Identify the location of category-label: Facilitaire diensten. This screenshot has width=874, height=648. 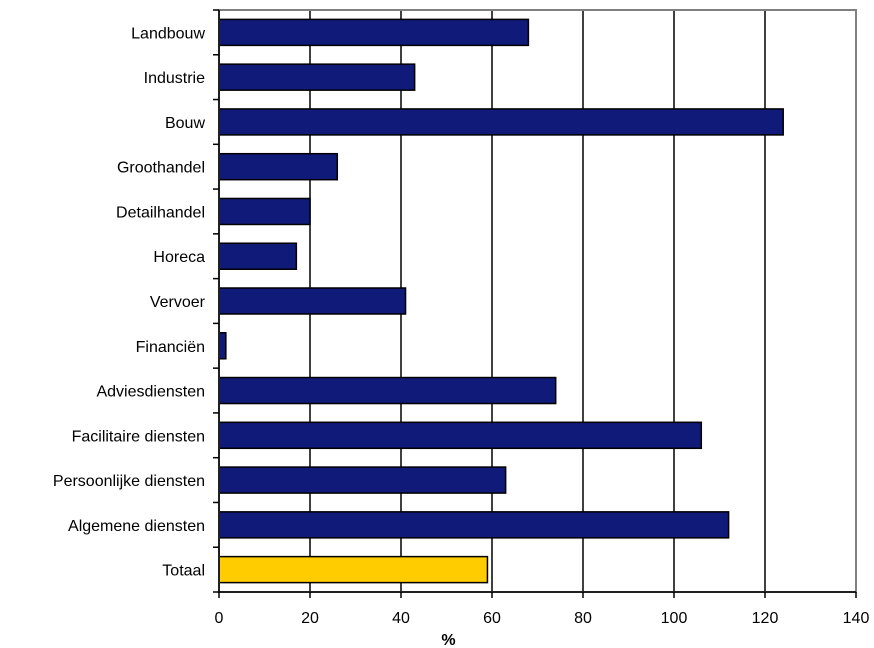
(138, 436).